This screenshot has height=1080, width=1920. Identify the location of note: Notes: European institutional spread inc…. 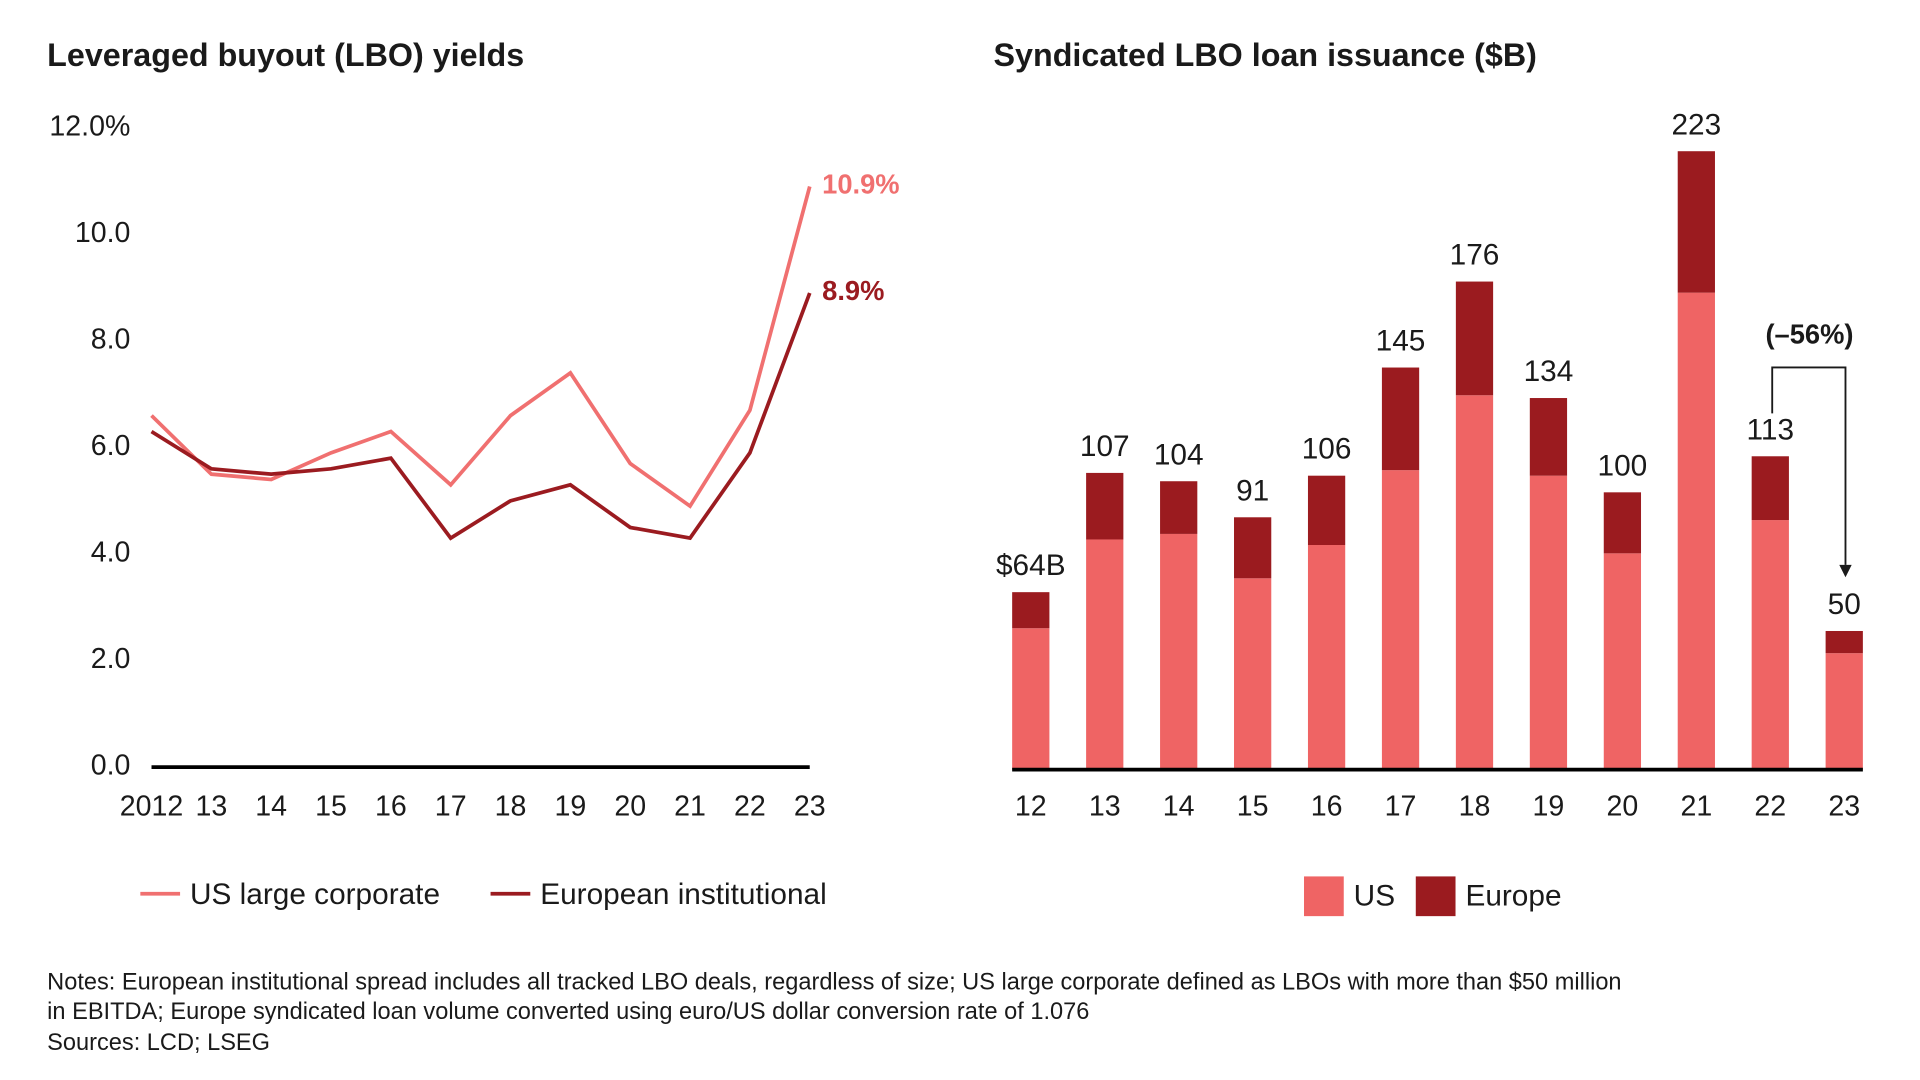
(834, 981).